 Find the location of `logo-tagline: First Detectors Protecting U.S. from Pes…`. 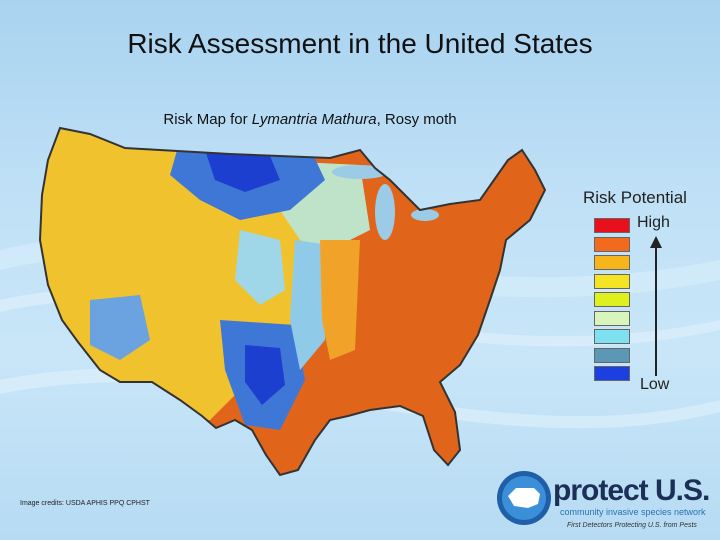

logo-tagline: First Detectors Protecting U.S. from Pes… is located at coordinates (632, 525).